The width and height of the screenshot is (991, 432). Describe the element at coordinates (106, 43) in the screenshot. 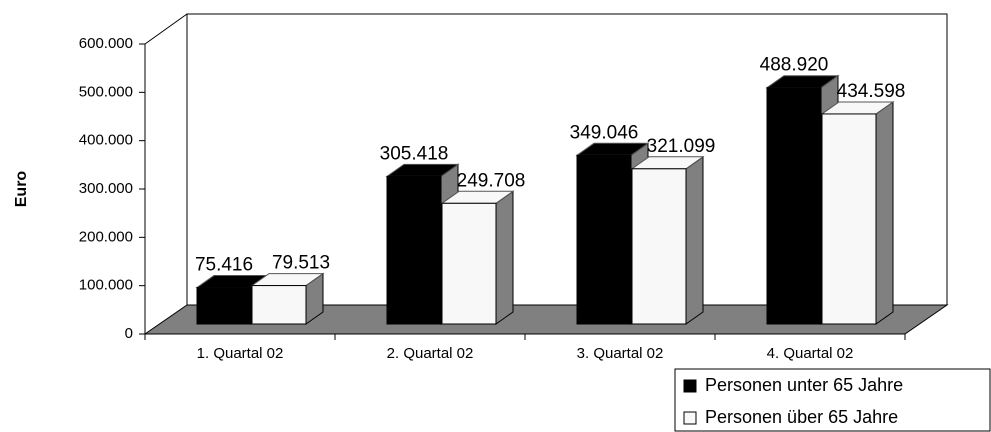

I see `y-tick-label: 600.000` at that location.